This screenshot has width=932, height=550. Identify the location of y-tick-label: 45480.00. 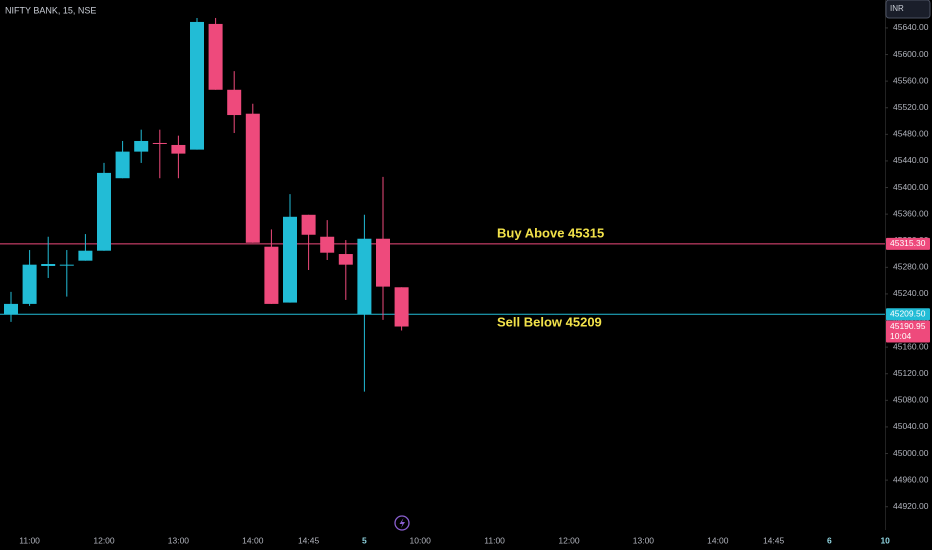
(911, 134).